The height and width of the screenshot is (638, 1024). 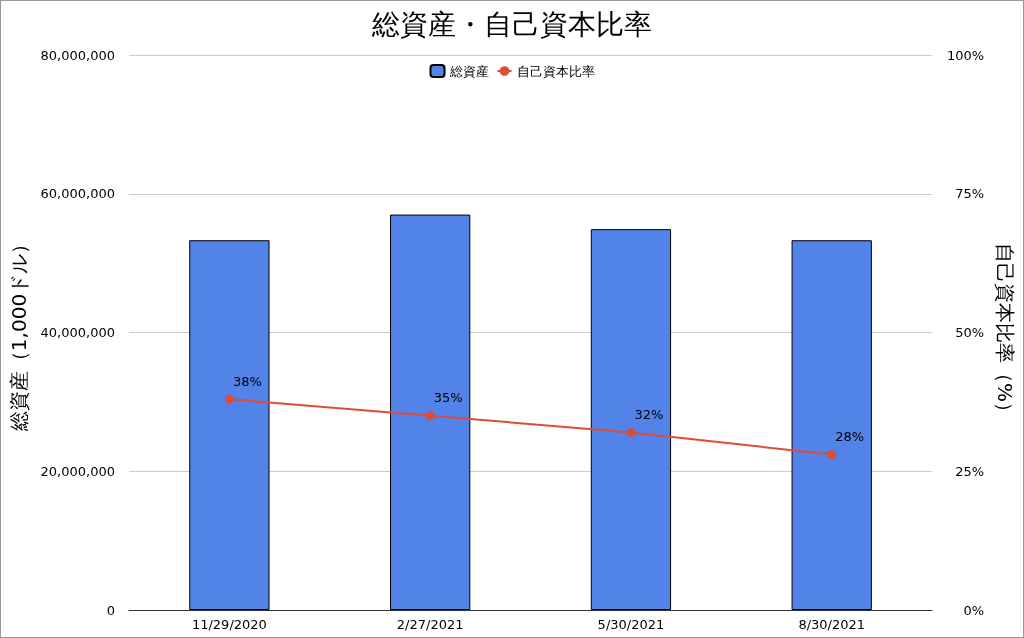 I want to click on y2-tick-label: 0%, so click(x=974, y=610).